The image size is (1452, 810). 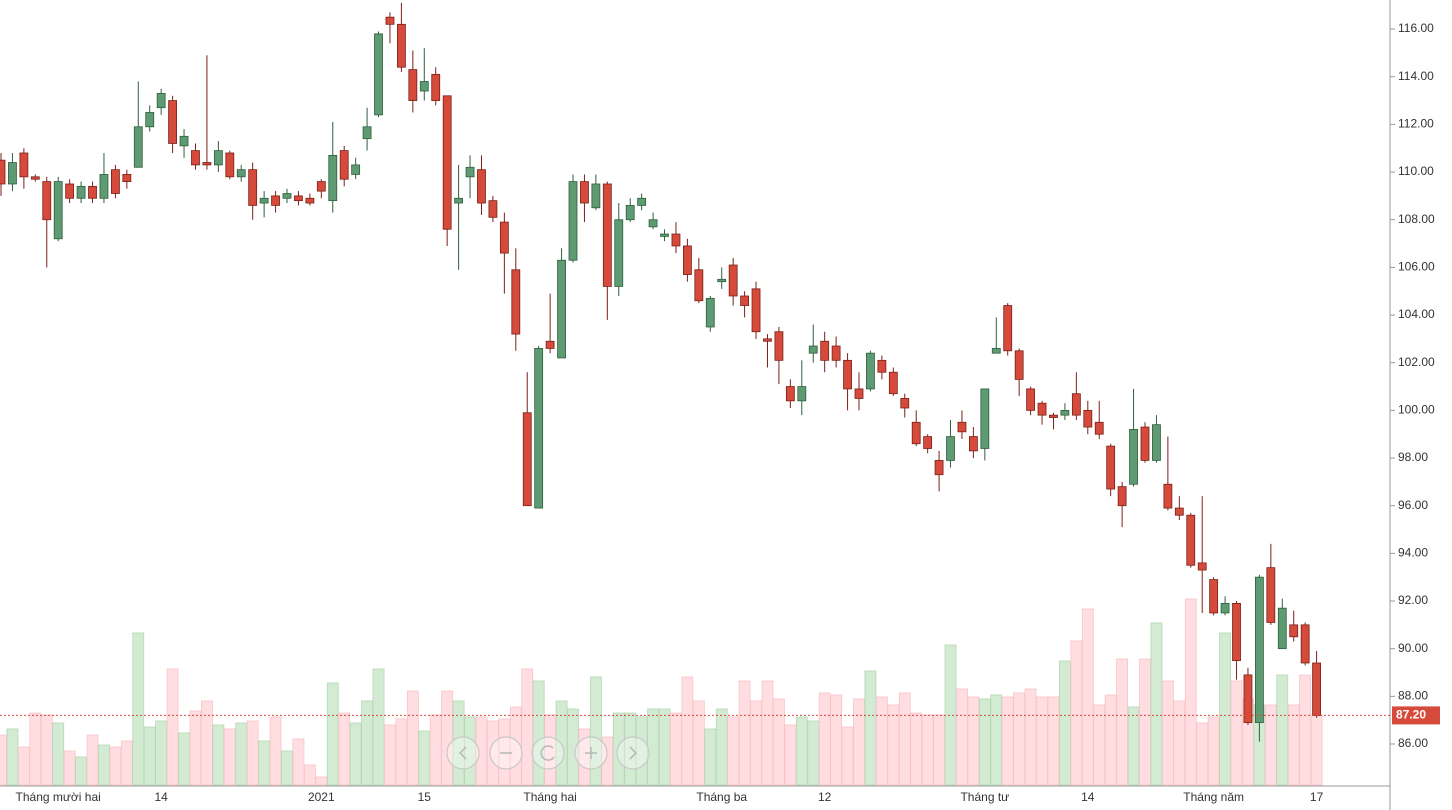 I want to click on y-tick-label: 106.00, so click(x=1416, y=267).